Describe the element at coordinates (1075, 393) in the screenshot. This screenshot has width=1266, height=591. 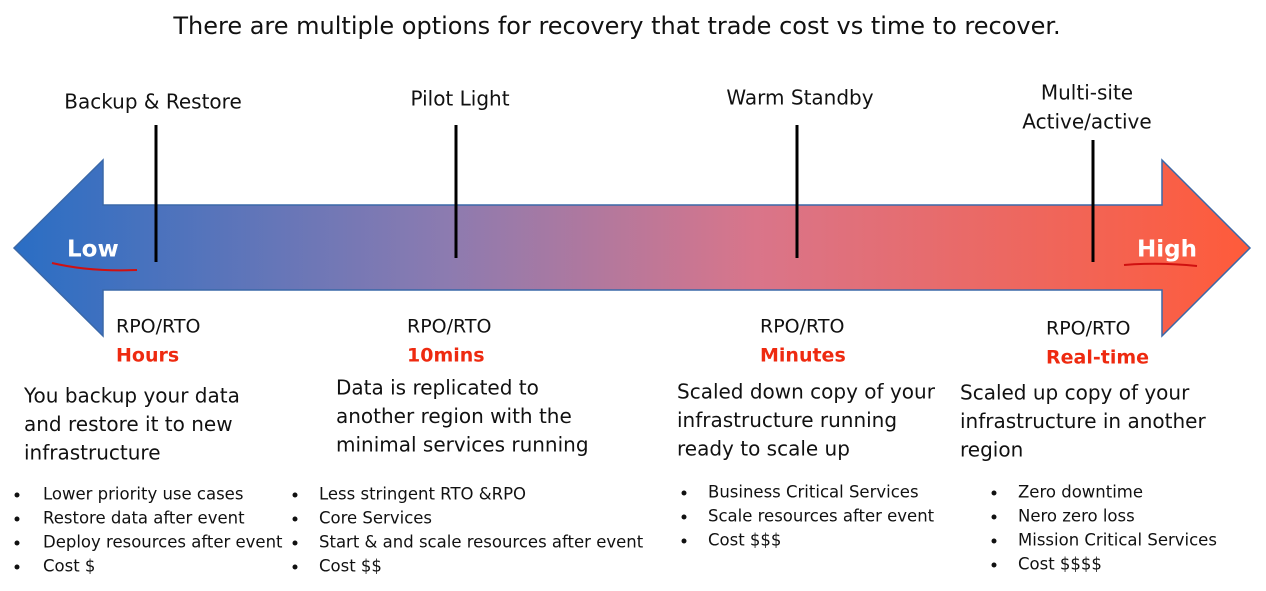
I see `description: Scaled up copy of your` at that location.